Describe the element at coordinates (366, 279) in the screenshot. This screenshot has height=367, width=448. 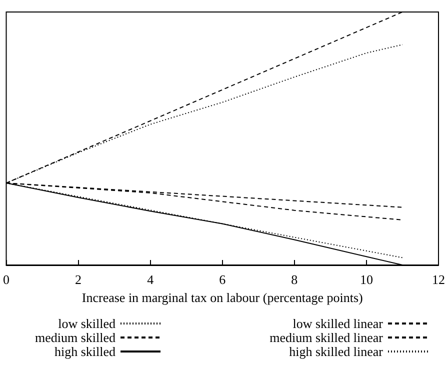
I see `x-tick-label: 10` at that location.